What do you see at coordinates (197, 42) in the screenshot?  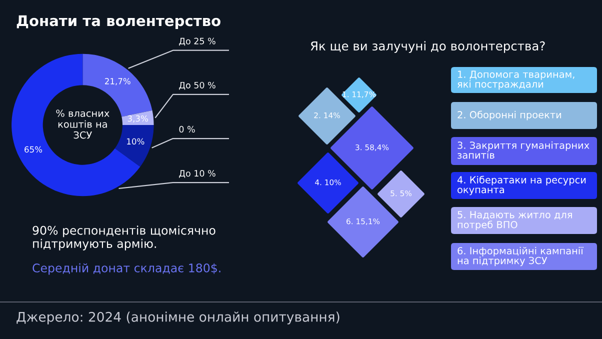 I see `slice-label: До 25 %` at bounding box center [197, 42].